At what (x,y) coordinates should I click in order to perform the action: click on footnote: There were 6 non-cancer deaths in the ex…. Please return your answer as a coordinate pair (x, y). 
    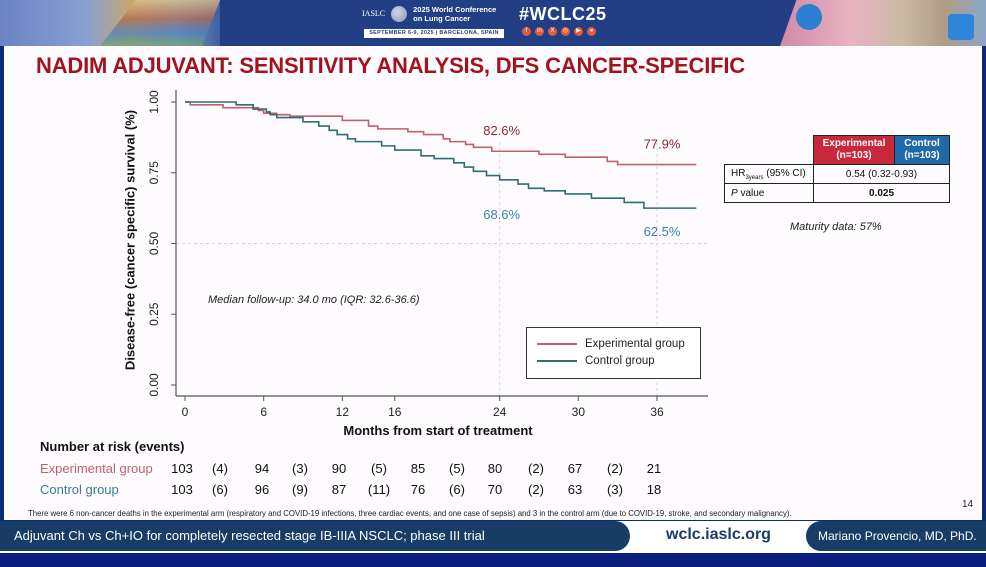
    Looking at the image, I should click on (410, 513).